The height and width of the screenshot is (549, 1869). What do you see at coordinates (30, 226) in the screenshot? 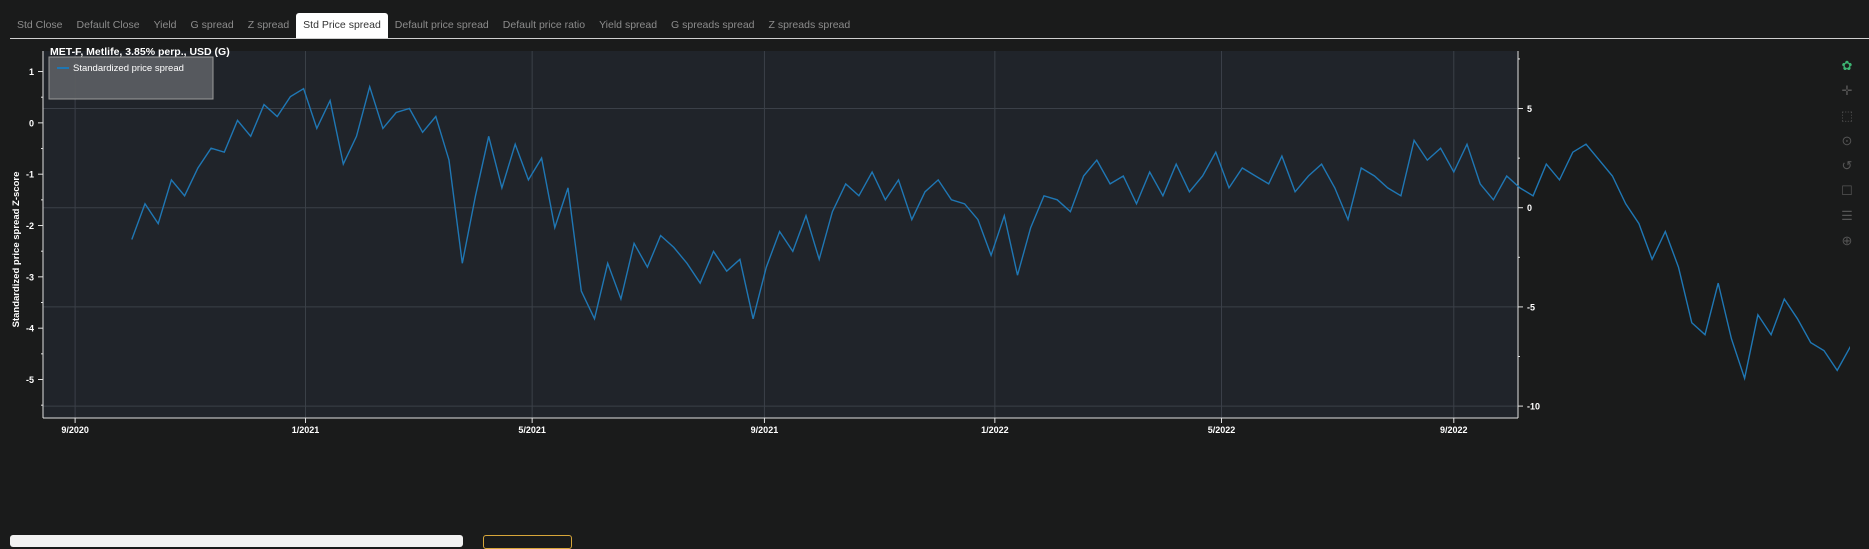
I see `y-tick-label: -2` at bounding box center [30, 226].